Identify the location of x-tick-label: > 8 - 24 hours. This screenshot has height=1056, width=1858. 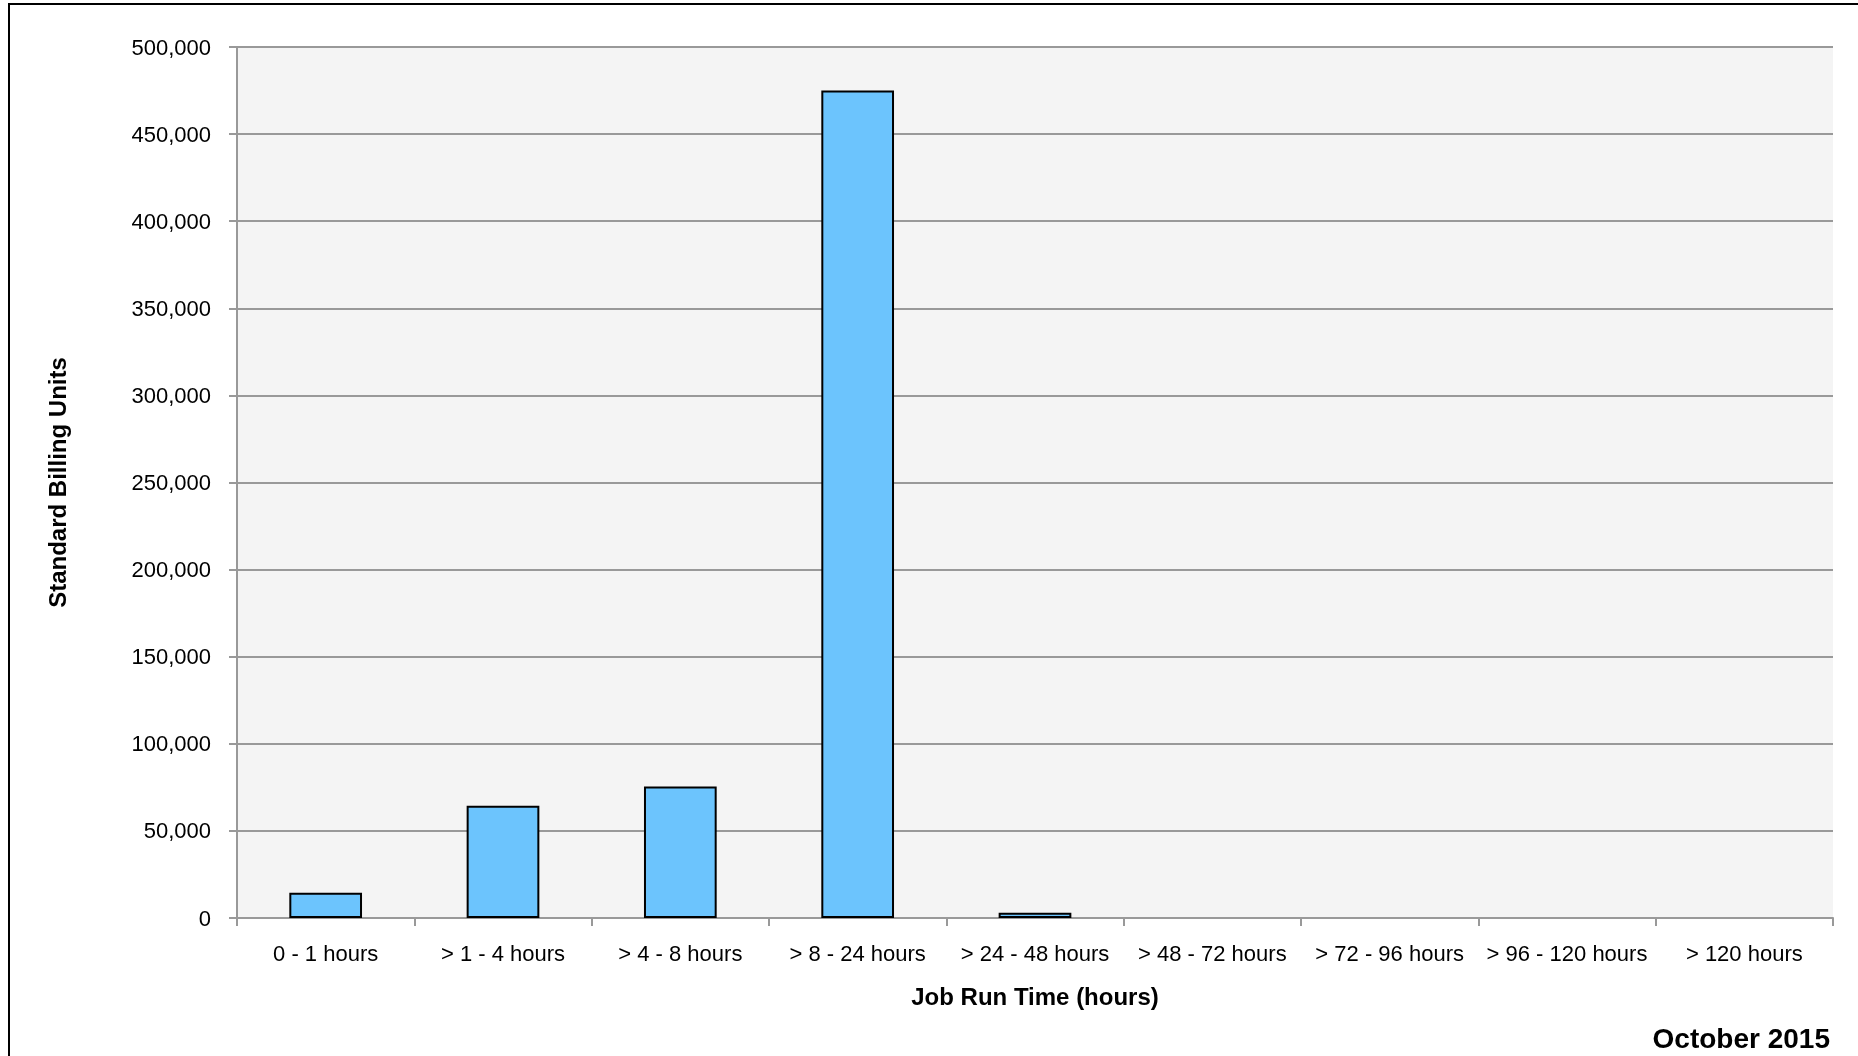
(857, 953).